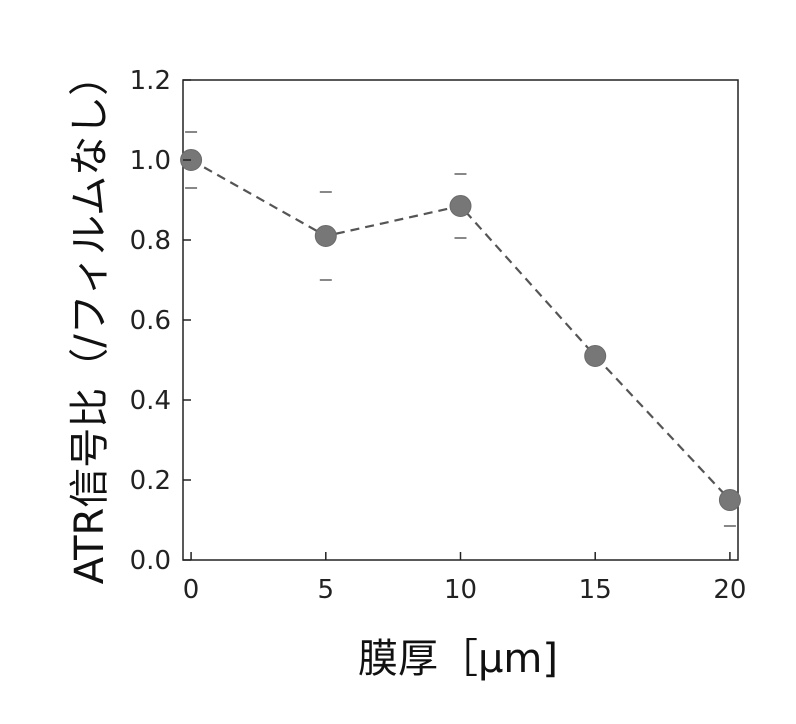 The height and width of the screenshot is (724, 796). What do you see at coordinates (150, 401) in the screenshot?
I see `y-tick-label: 0.4` at bounding box center [150, 401].